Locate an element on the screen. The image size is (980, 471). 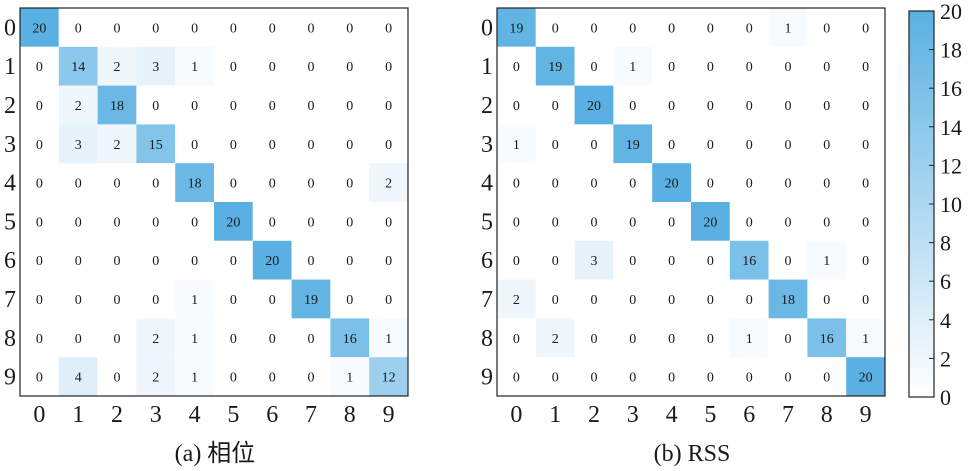
cell-value-label: 3 is located at coordinates (78, 145).